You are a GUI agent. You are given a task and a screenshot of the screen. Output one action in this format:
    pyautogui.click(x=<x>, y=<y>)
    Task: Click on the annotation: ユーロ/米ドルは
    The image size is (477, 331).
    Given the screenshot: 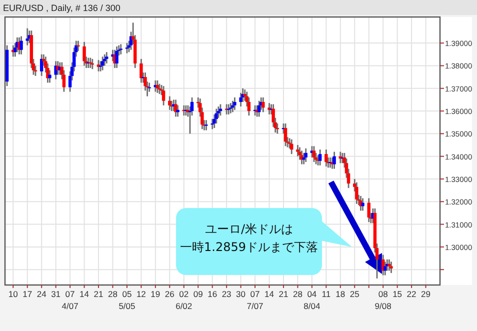 What is the action you would take?
    pyautogui.click(x=249, y=229)
    